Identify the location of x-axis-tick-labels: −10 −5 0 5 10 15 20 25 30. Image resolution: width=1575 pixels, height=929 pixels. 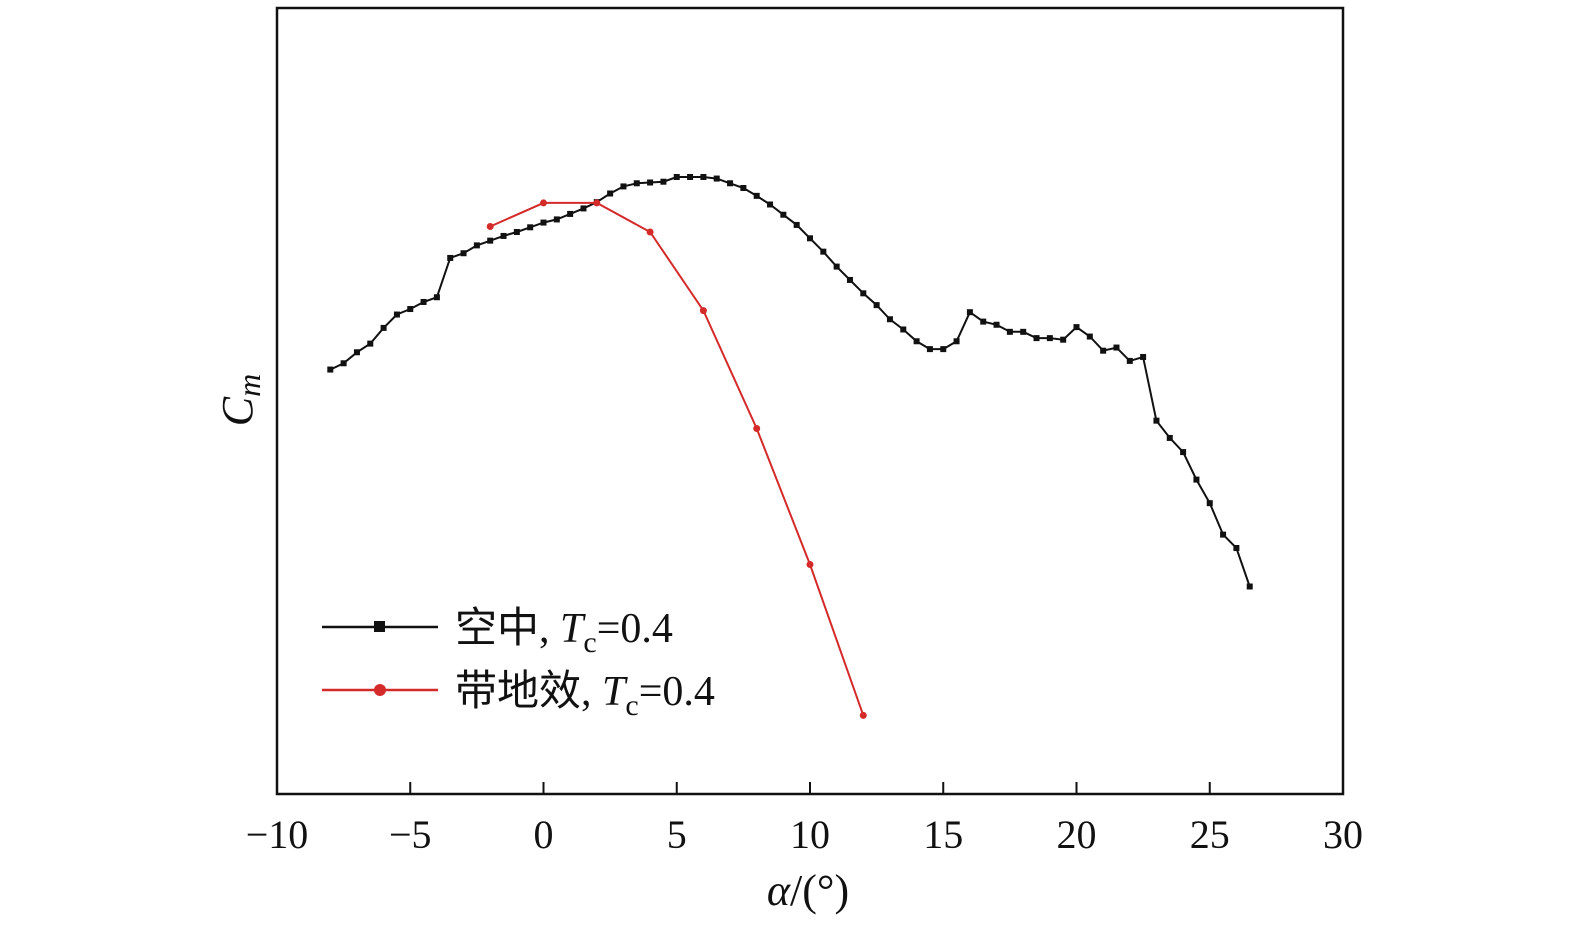
(804, 834).